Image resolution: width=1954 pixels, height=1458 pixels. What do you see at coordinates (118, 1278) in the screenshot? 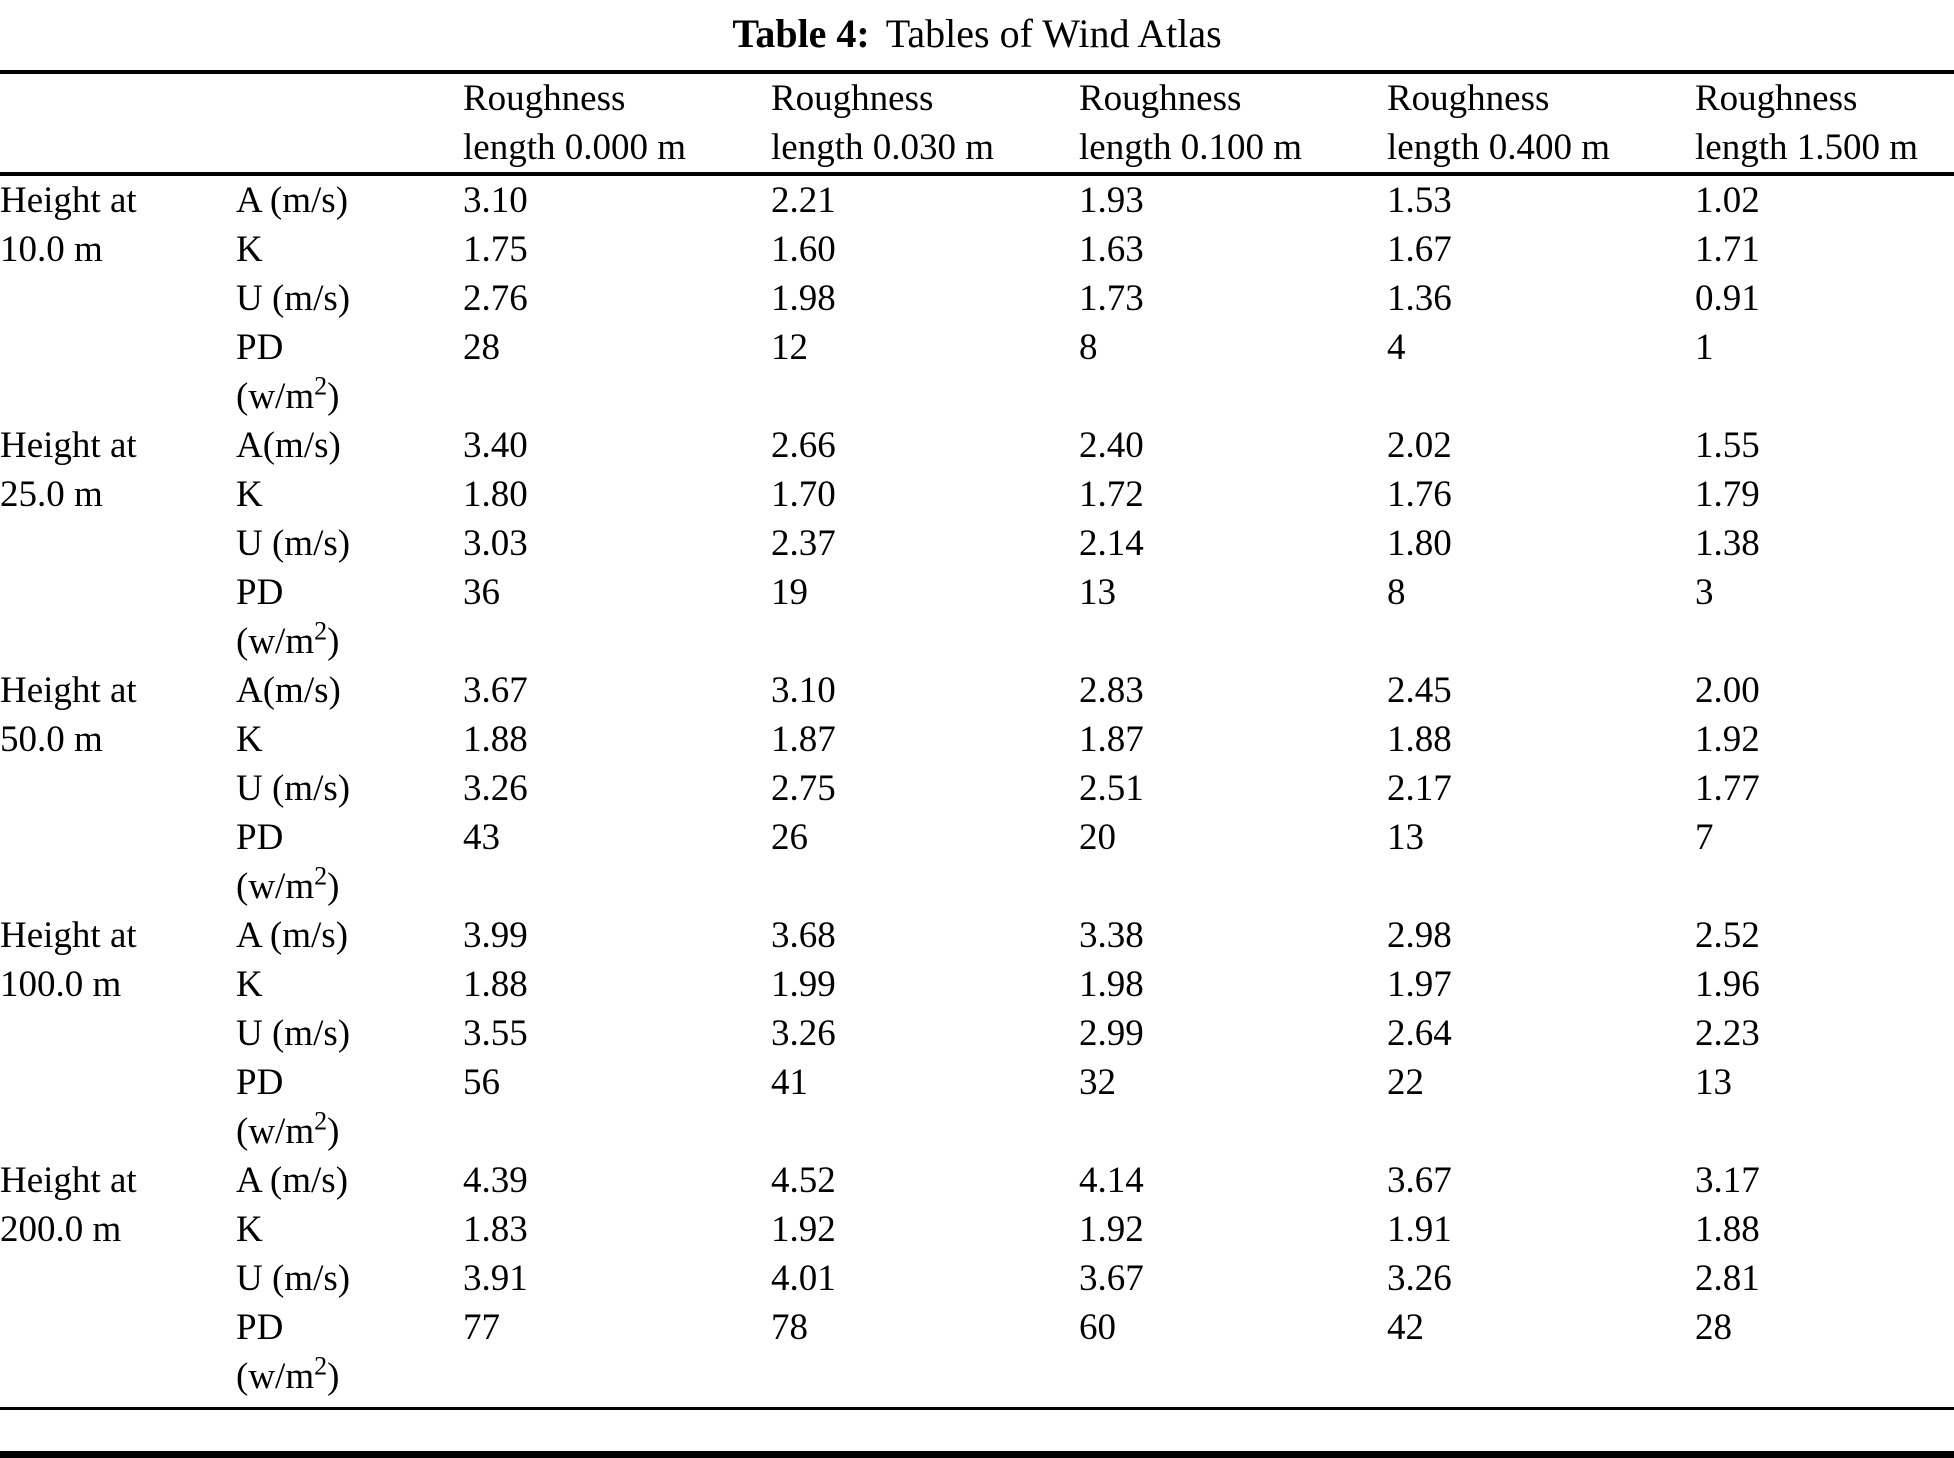
I see `height-group-200m: Height at 200.0 m` at bounding box center [118, 1278].